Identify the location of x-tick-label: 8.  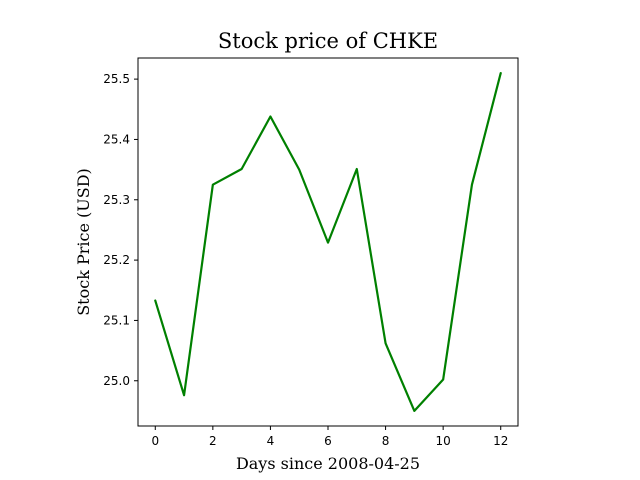
(386, 441).